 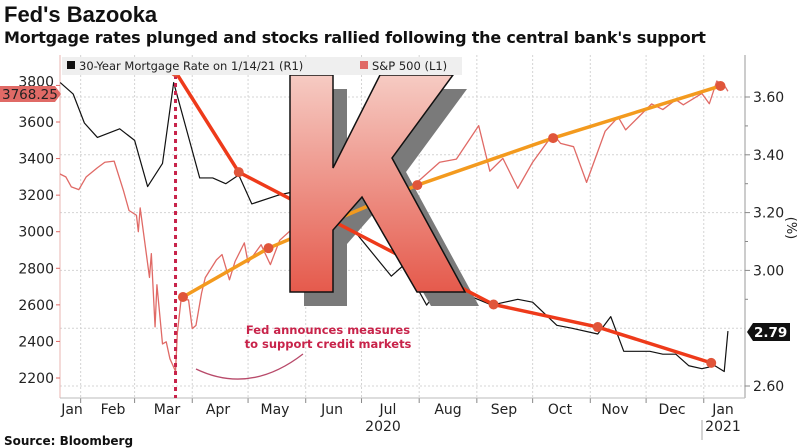 What do you see at coordinates (36, 269) in the screenshot?
I see `left-tick-label: 2800` at bounding box center [36, 269].